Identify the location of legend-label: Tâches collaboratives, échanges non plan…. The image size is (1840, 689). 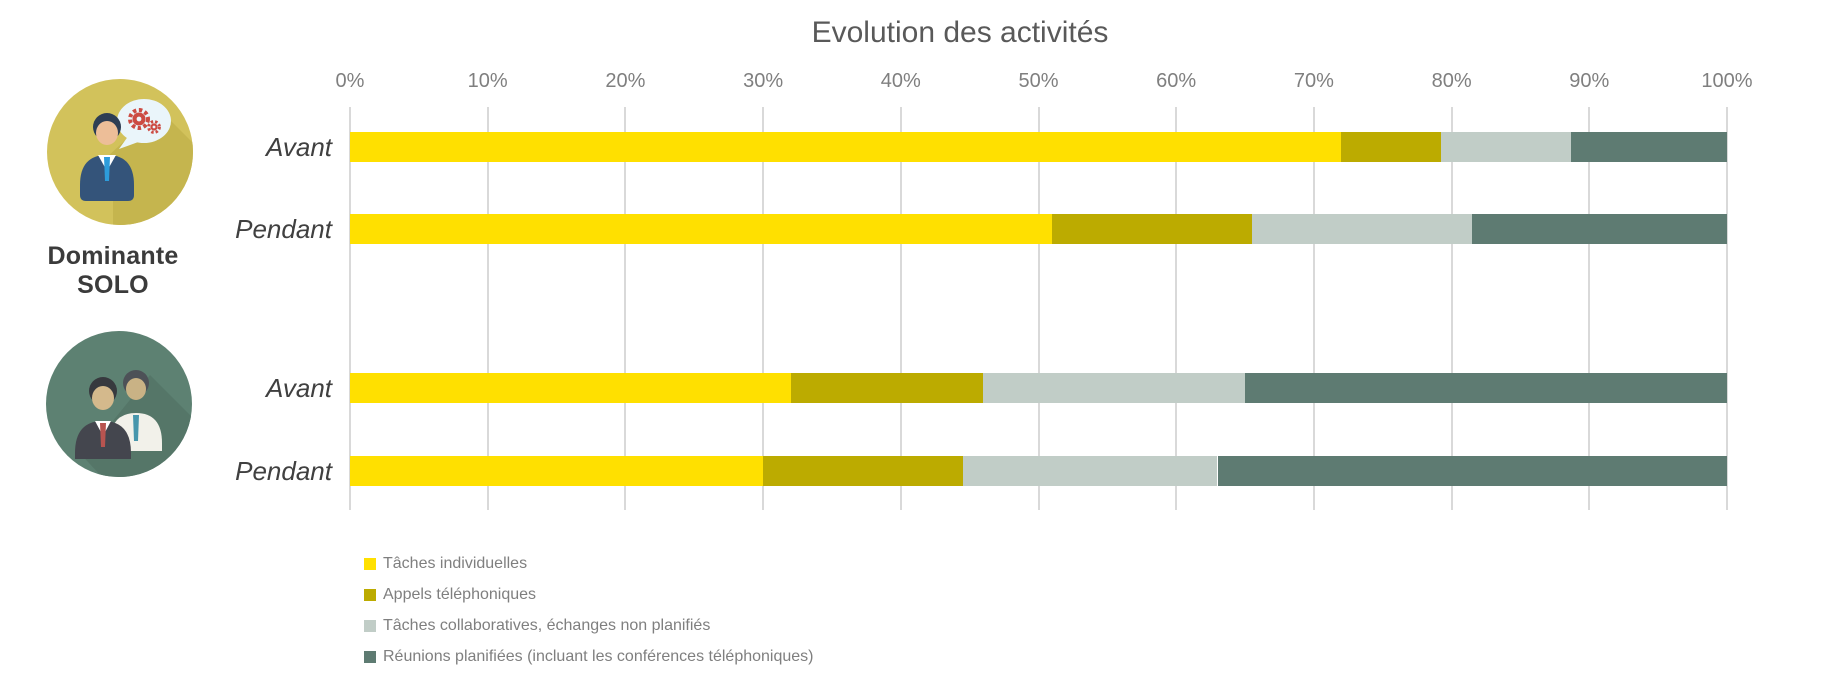
(547, 625).